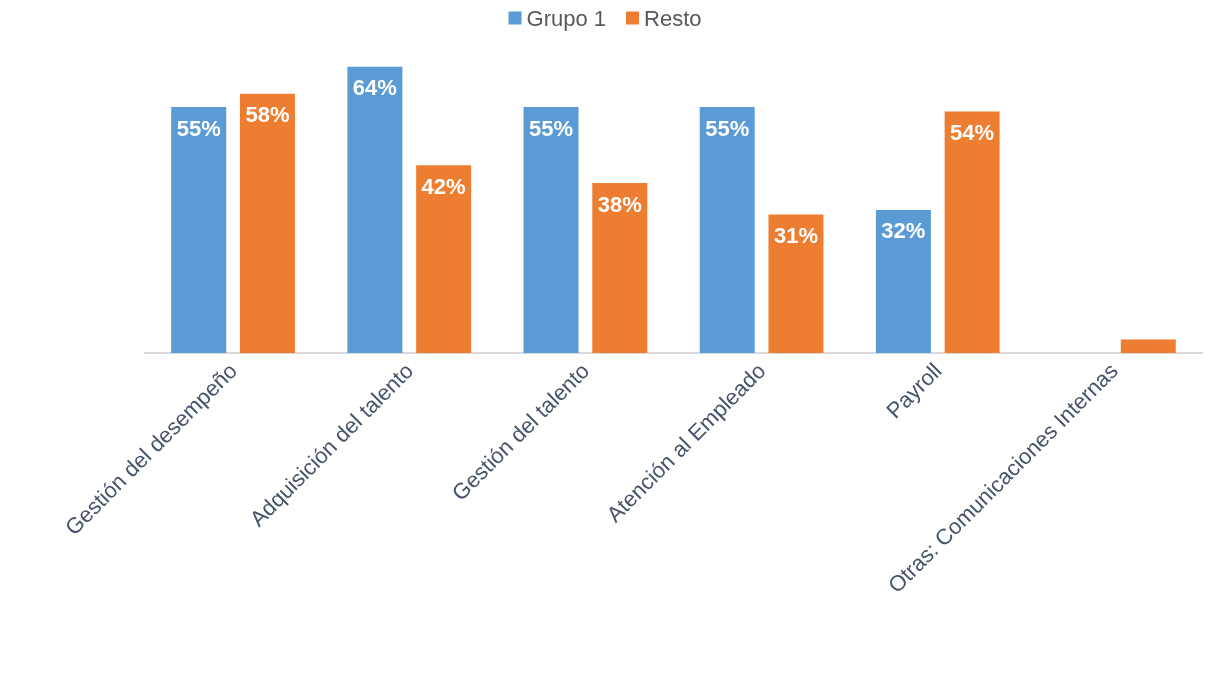 Image resolution: width=1210 pixels, height=678 pixels. Describe the element at coordinates (972, 133) in the screenshot. I see `data-label: 54%` at that location.